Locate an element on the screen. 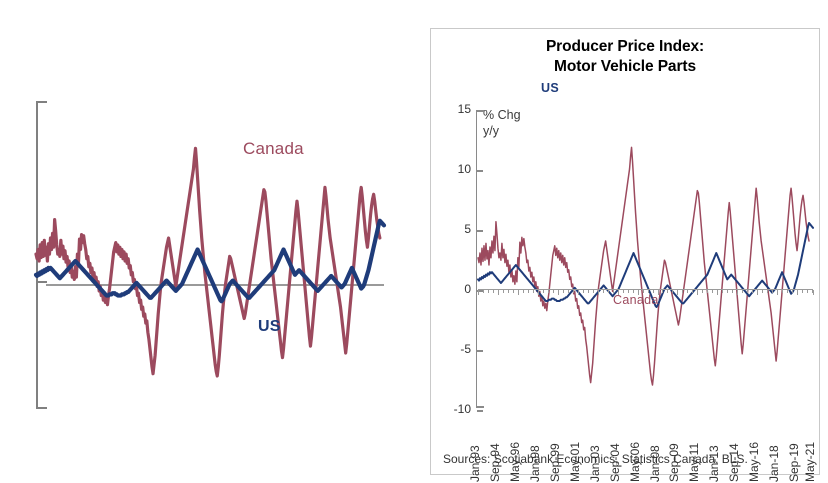  x-tick-label: May-16 is located at coordinates (754, 461).